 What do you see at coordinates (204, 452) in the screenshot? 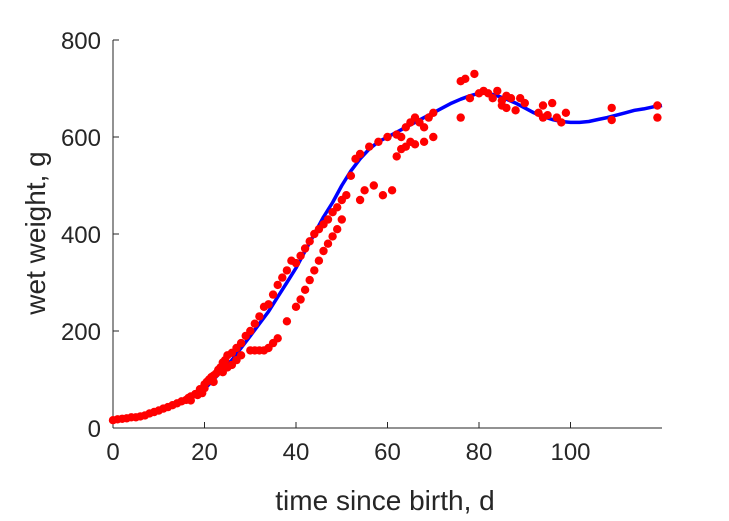
I see `x-tick-label: 20` at bounding box center [204, 452].